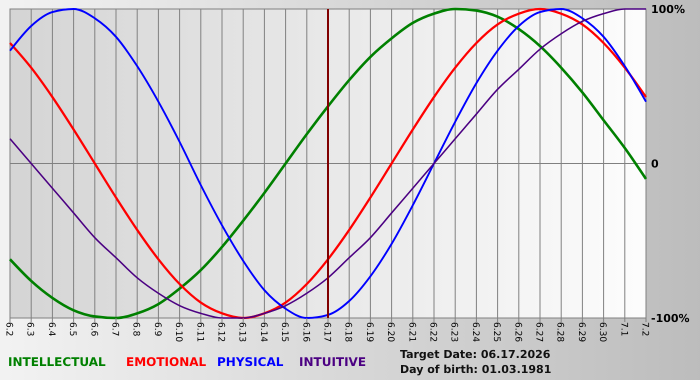 The height and width of the screenshot is (380, 700). What do you see at coordinates (390, 332) in the screenshot?
I see `x-tick-label: 6.20` at bounding box center [390, 332].